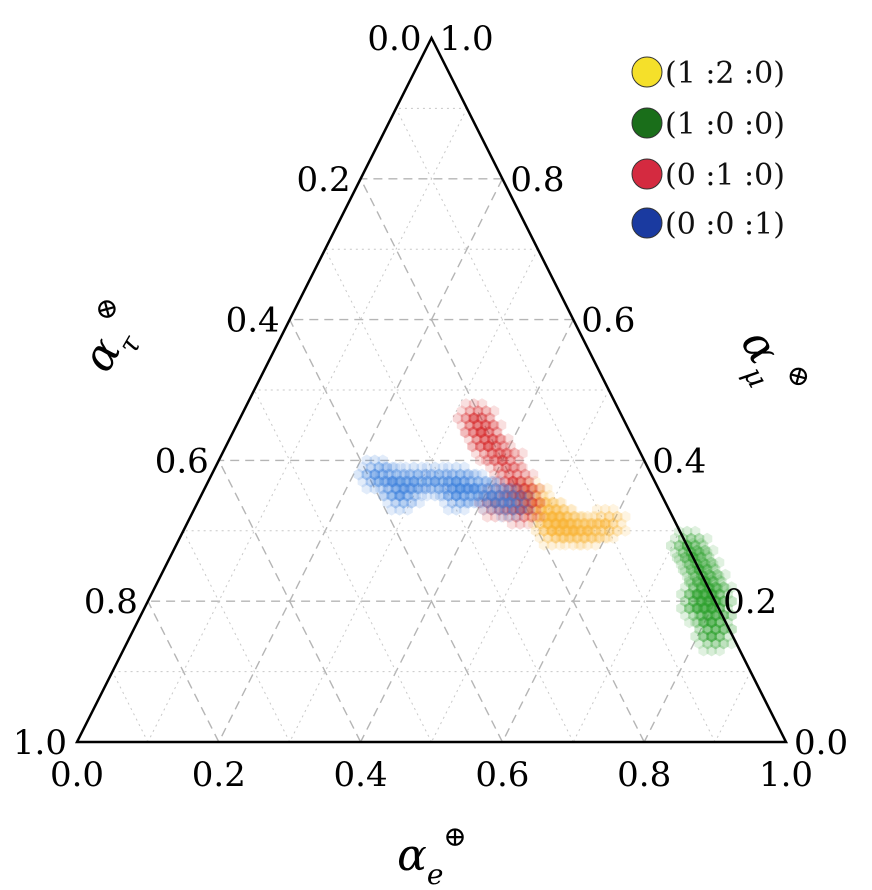 This screenshot has height=890, width=872. I want to click on left-tick-label: 0.0, so click(394, 39).